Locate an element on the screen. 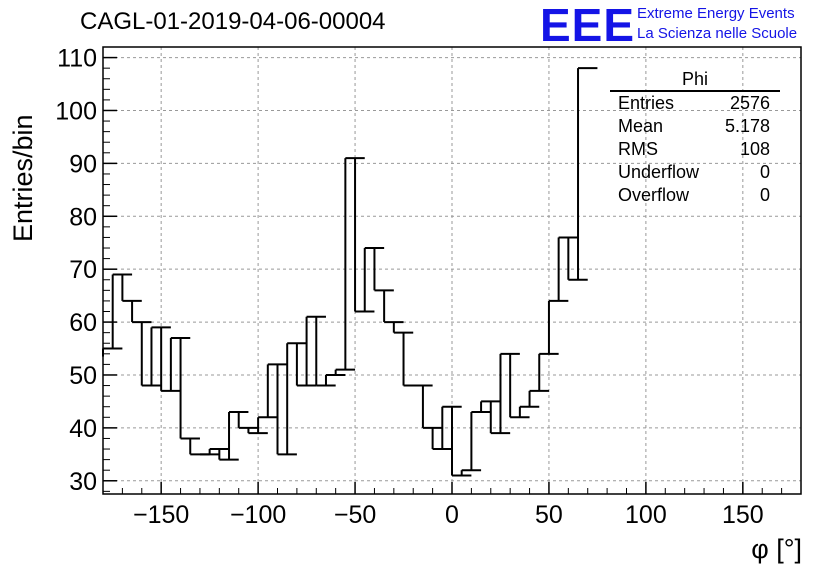 Image resolution: width=836 pixels, height=572 pixels. y-axis-label: Entries/bin is located at coordinates (23, 178).